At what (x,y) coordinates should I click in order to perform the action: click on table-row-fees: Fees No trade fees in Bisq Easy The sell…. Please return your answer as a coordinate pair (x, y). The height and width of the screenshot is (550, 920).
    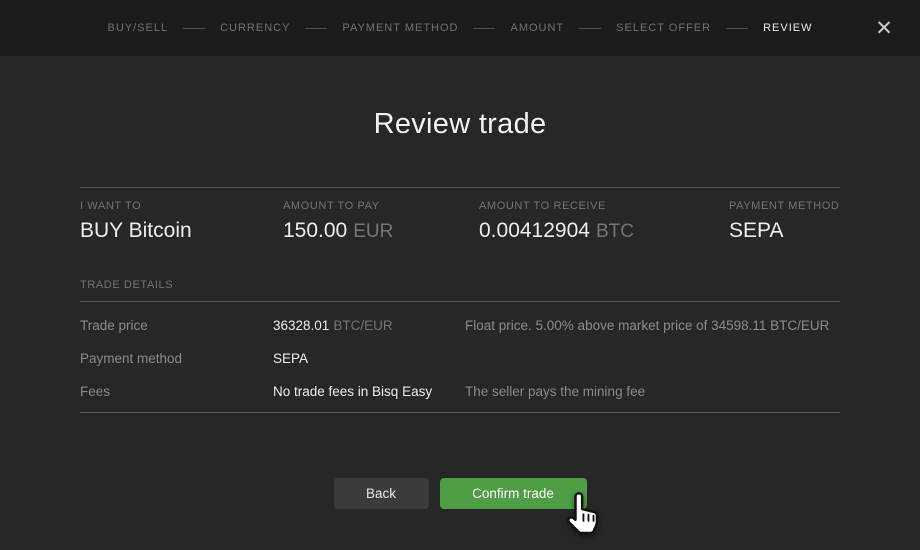
    Looking at the image, I should click on (460, 391).